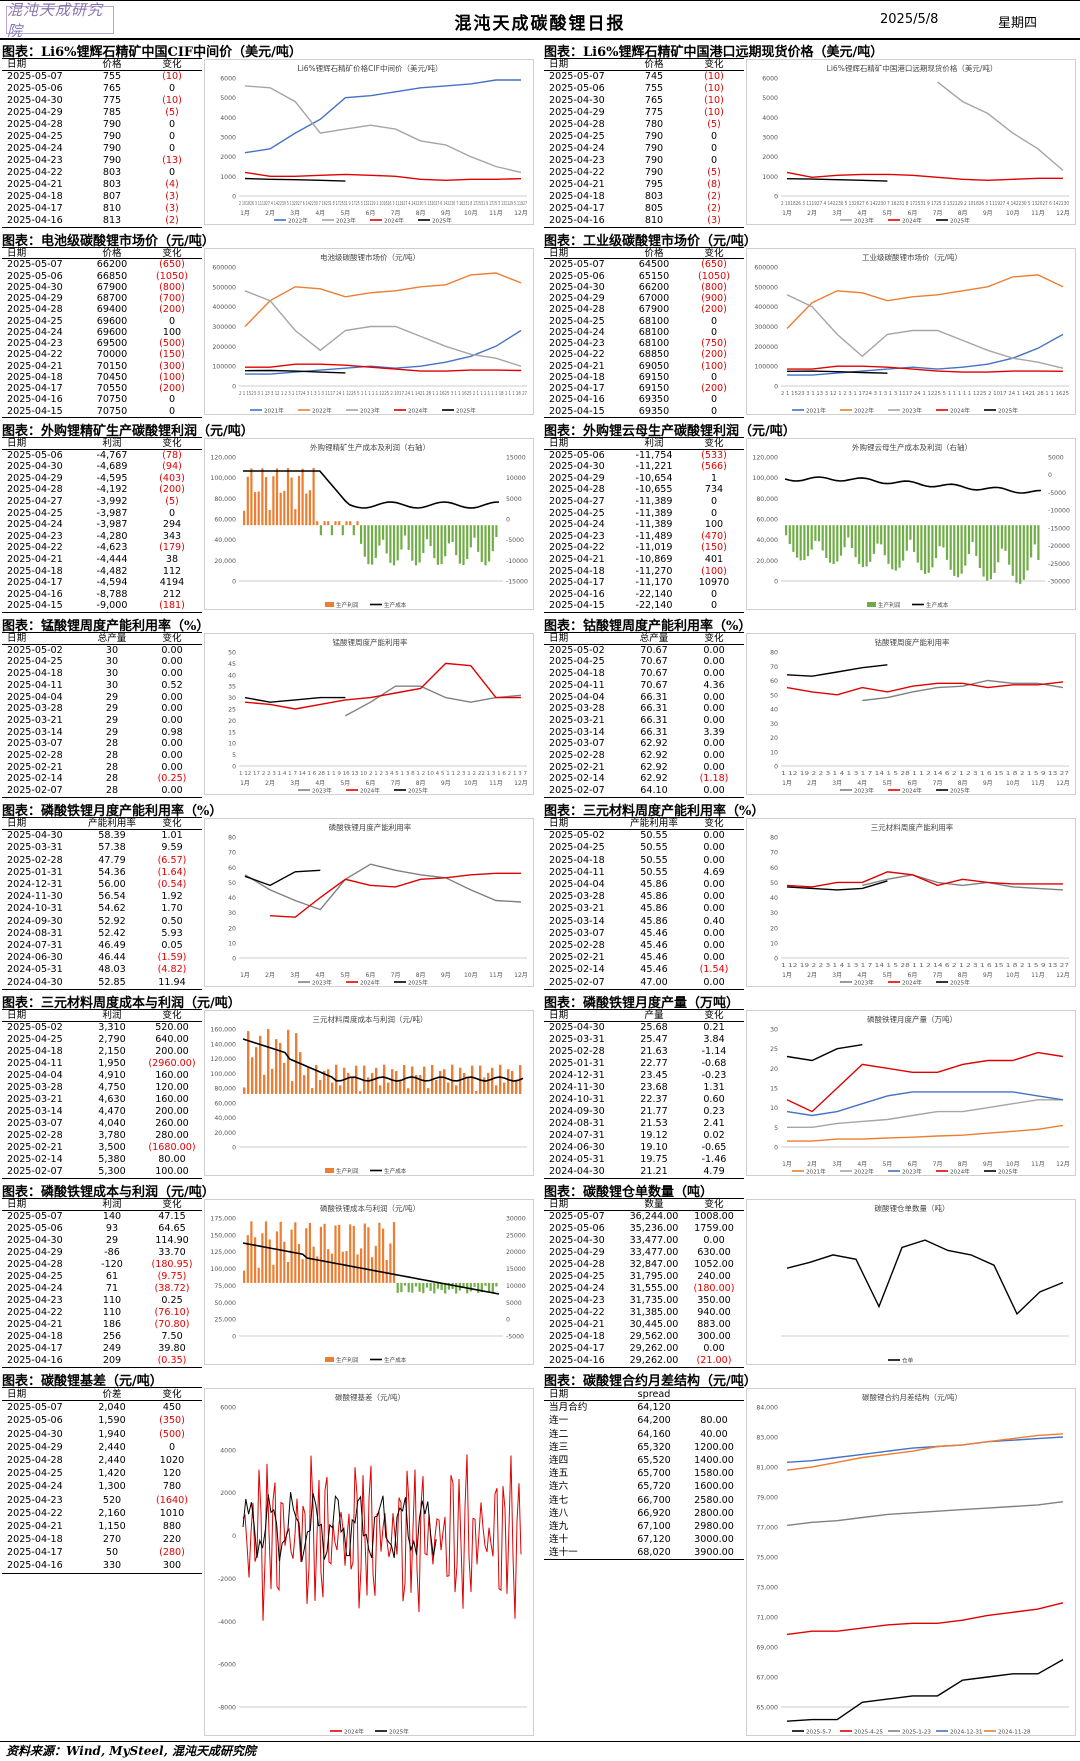 This screenshot has width=1080, height=1761. What do you see at coordinates (714, 1159) in the screenshot?
I see `table-cell: -1.46` at bounding box center [714, 1159].